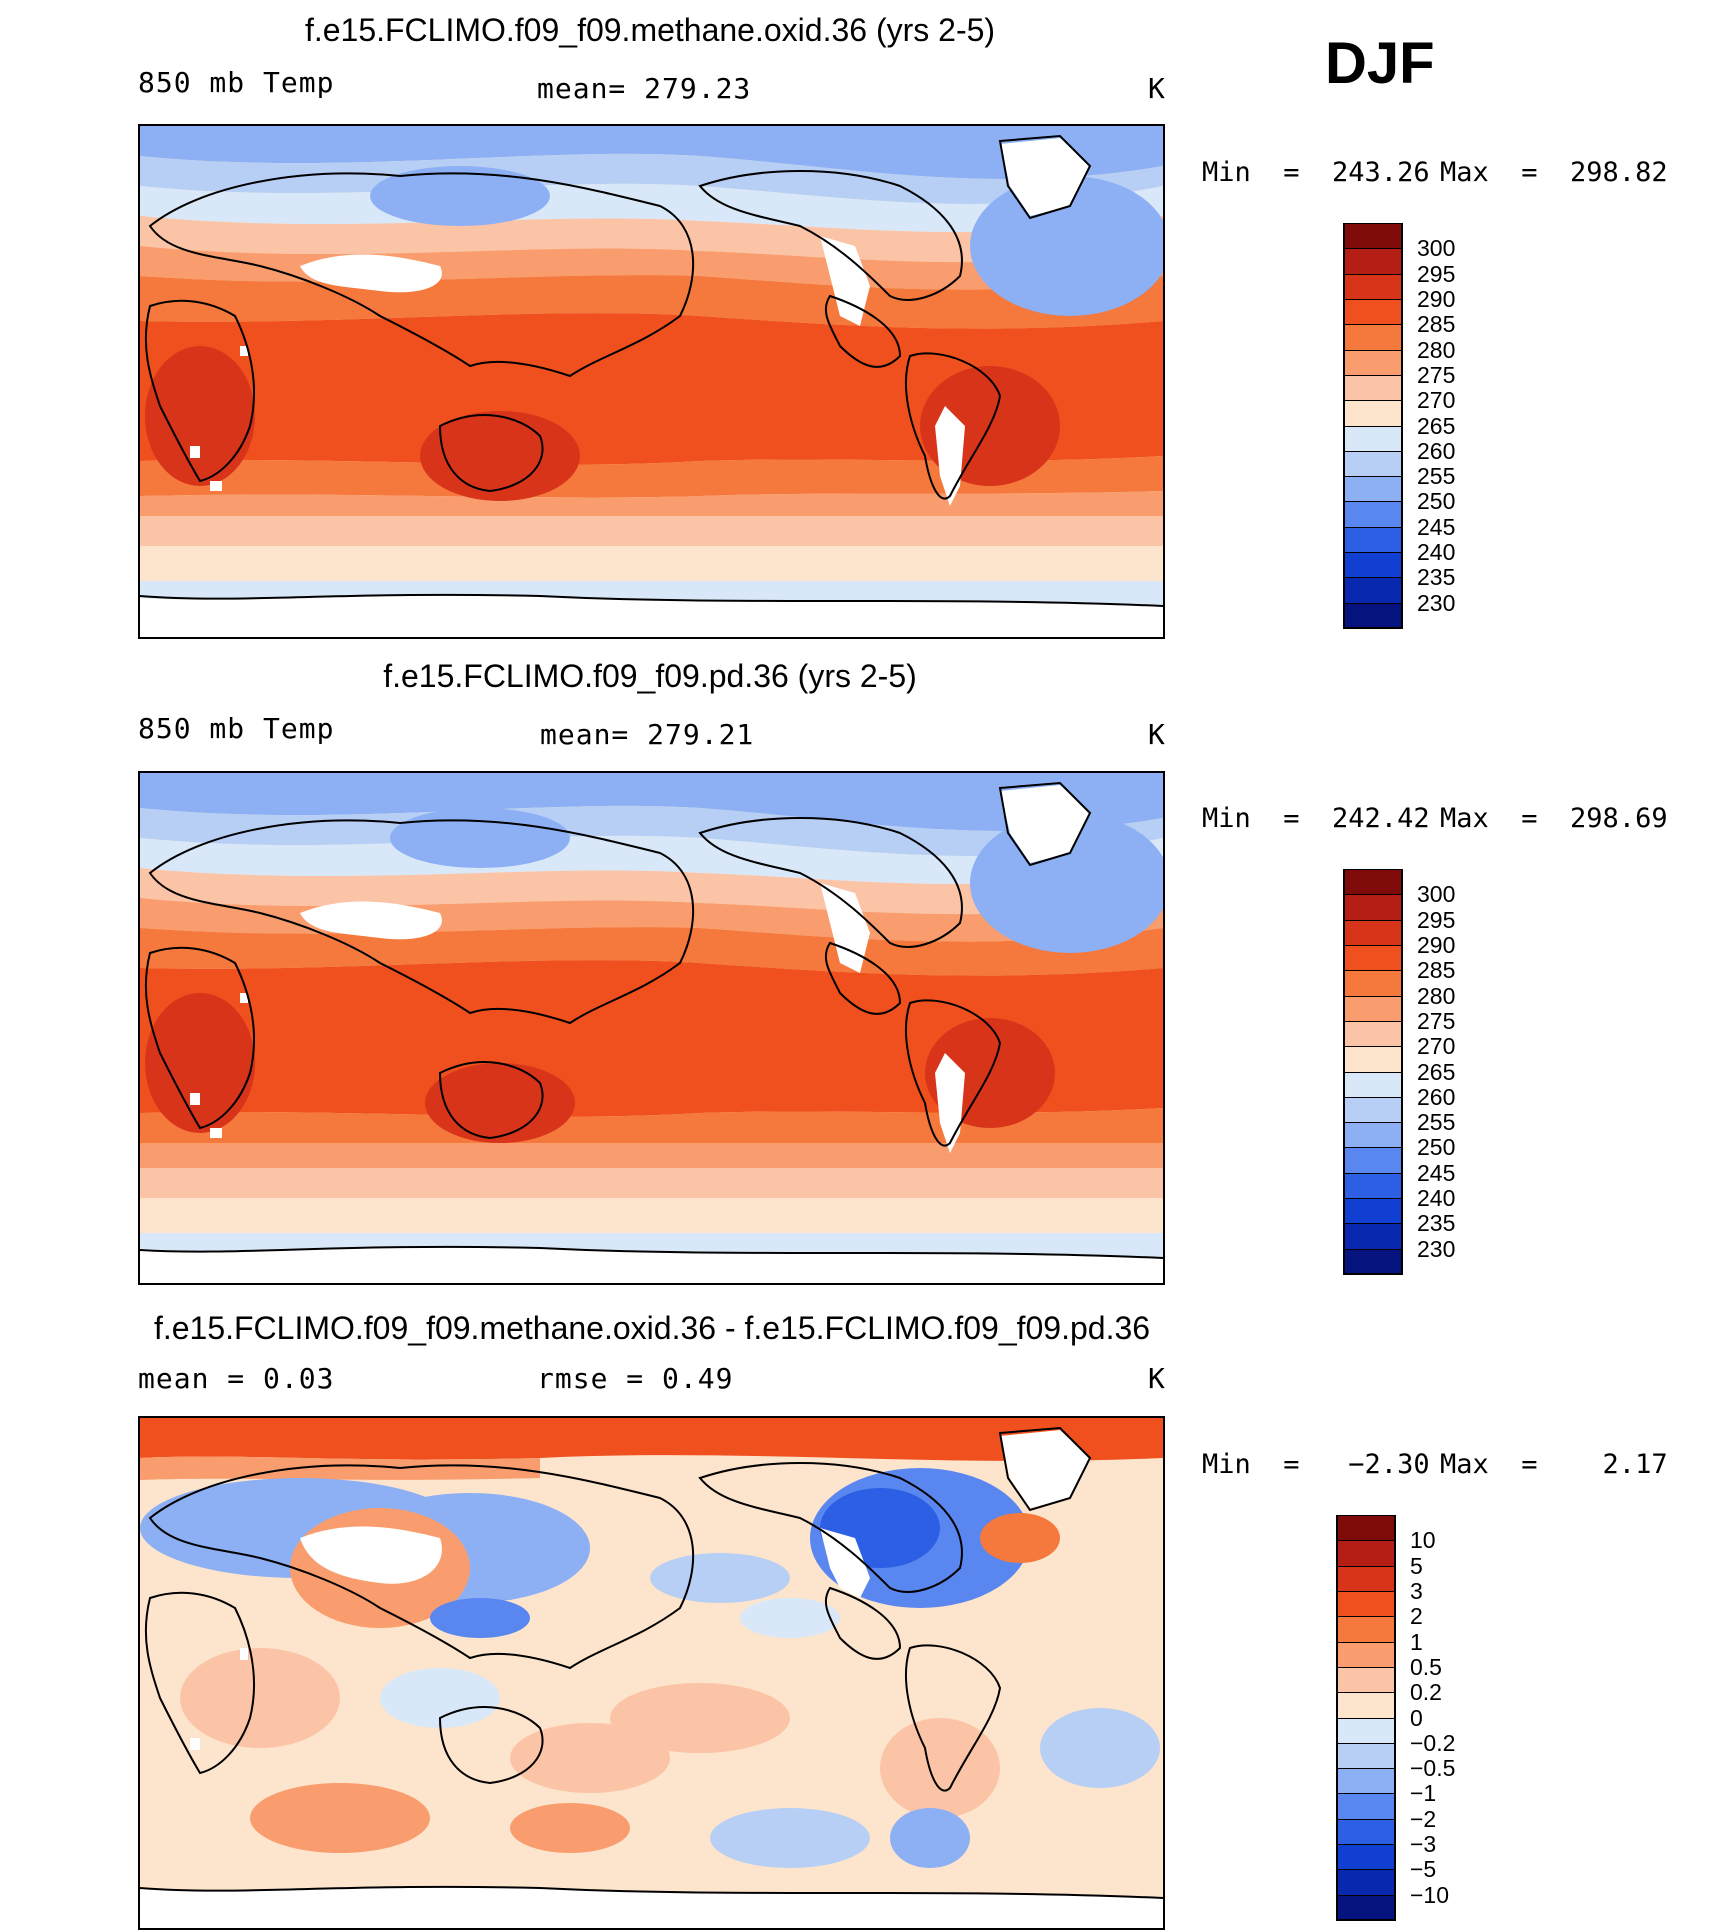 This screenshot has height=1930, width=1710. I want to click on colorbar-tick-label: −0.2, so click(1433, 1742).